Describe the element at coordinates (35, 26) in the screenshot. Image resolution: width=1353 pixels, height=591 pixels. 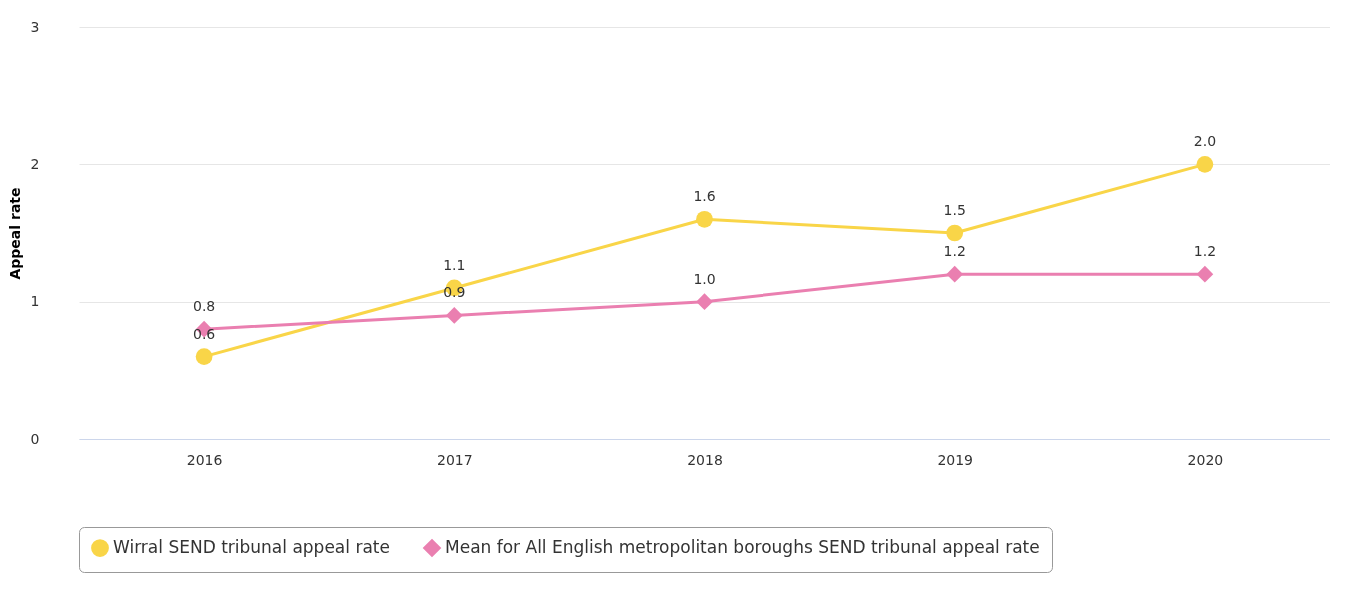
I see `y-tick-label: 3` at that location.